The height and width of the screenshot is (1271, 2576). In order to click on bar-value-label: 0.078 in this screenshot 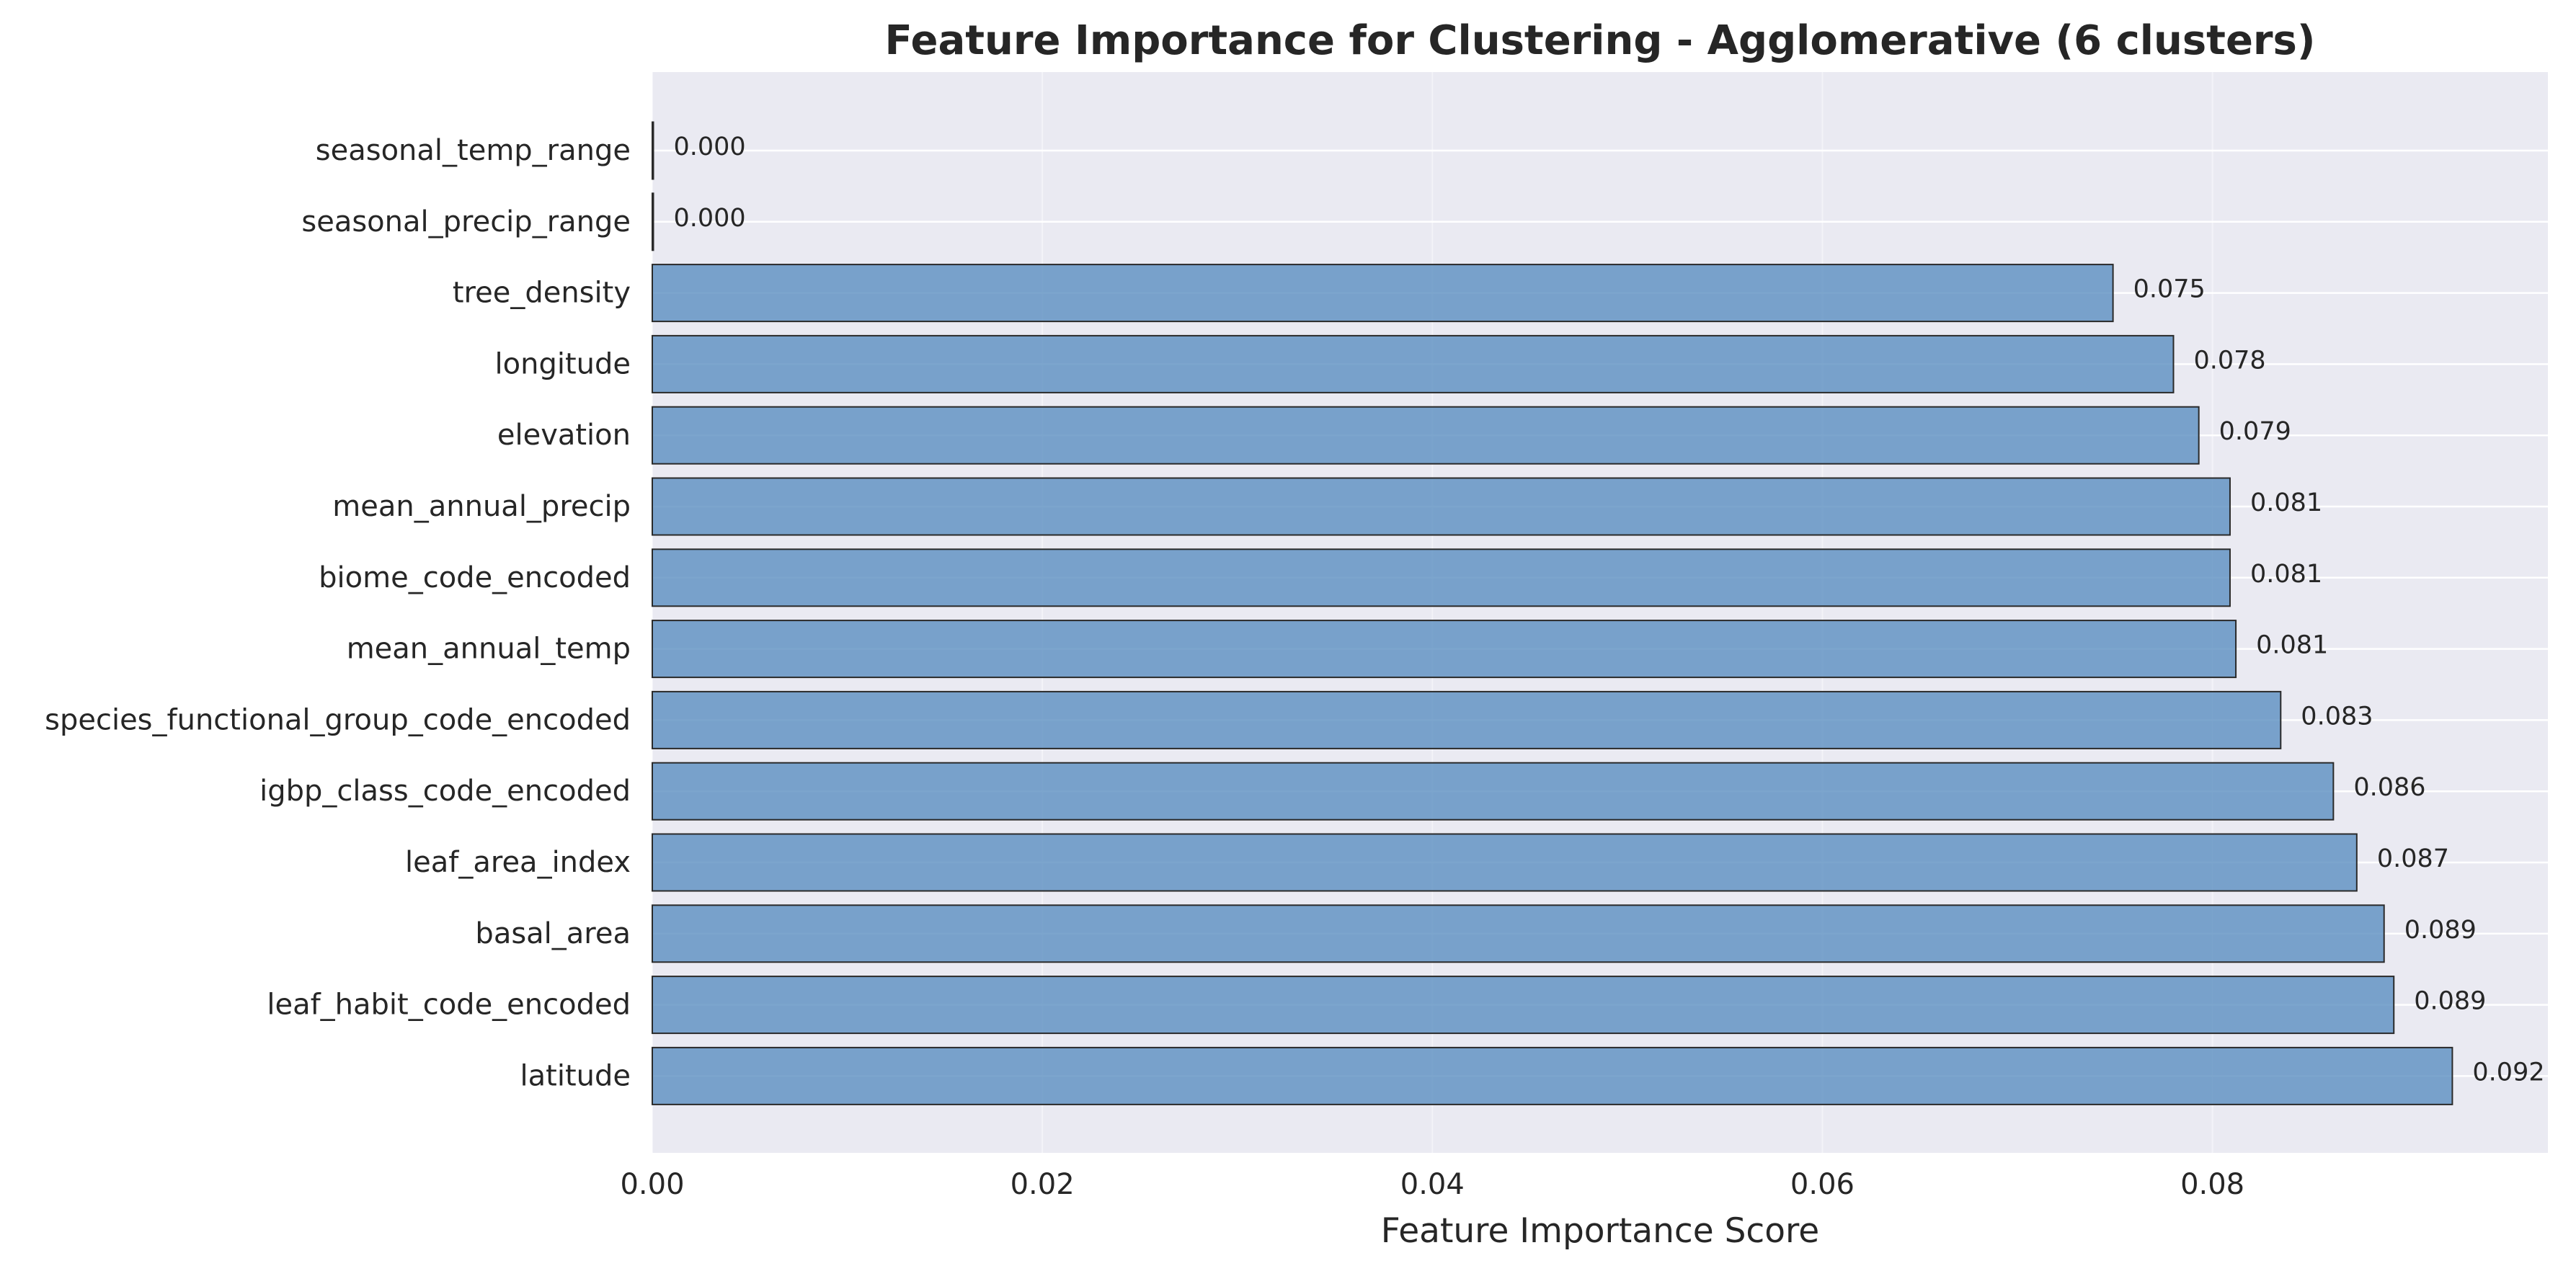, I will do `click(2229, 361)`.